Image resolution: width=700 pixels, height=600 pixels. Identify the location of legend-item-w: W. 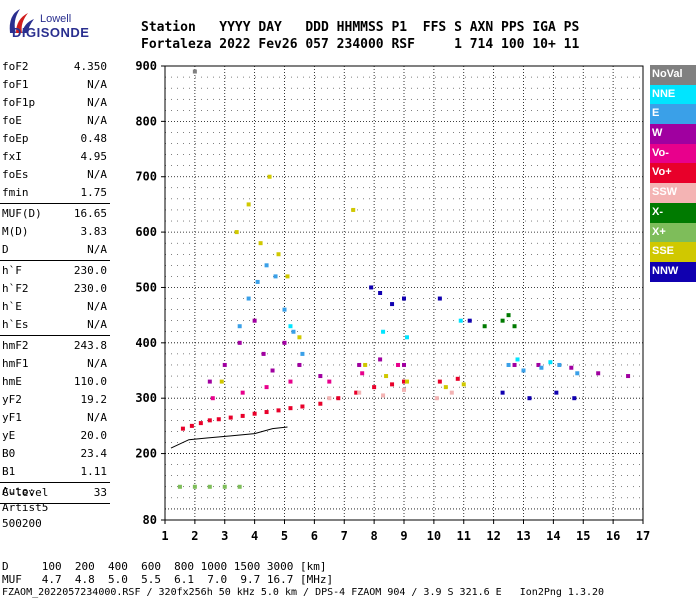
(673, 134).